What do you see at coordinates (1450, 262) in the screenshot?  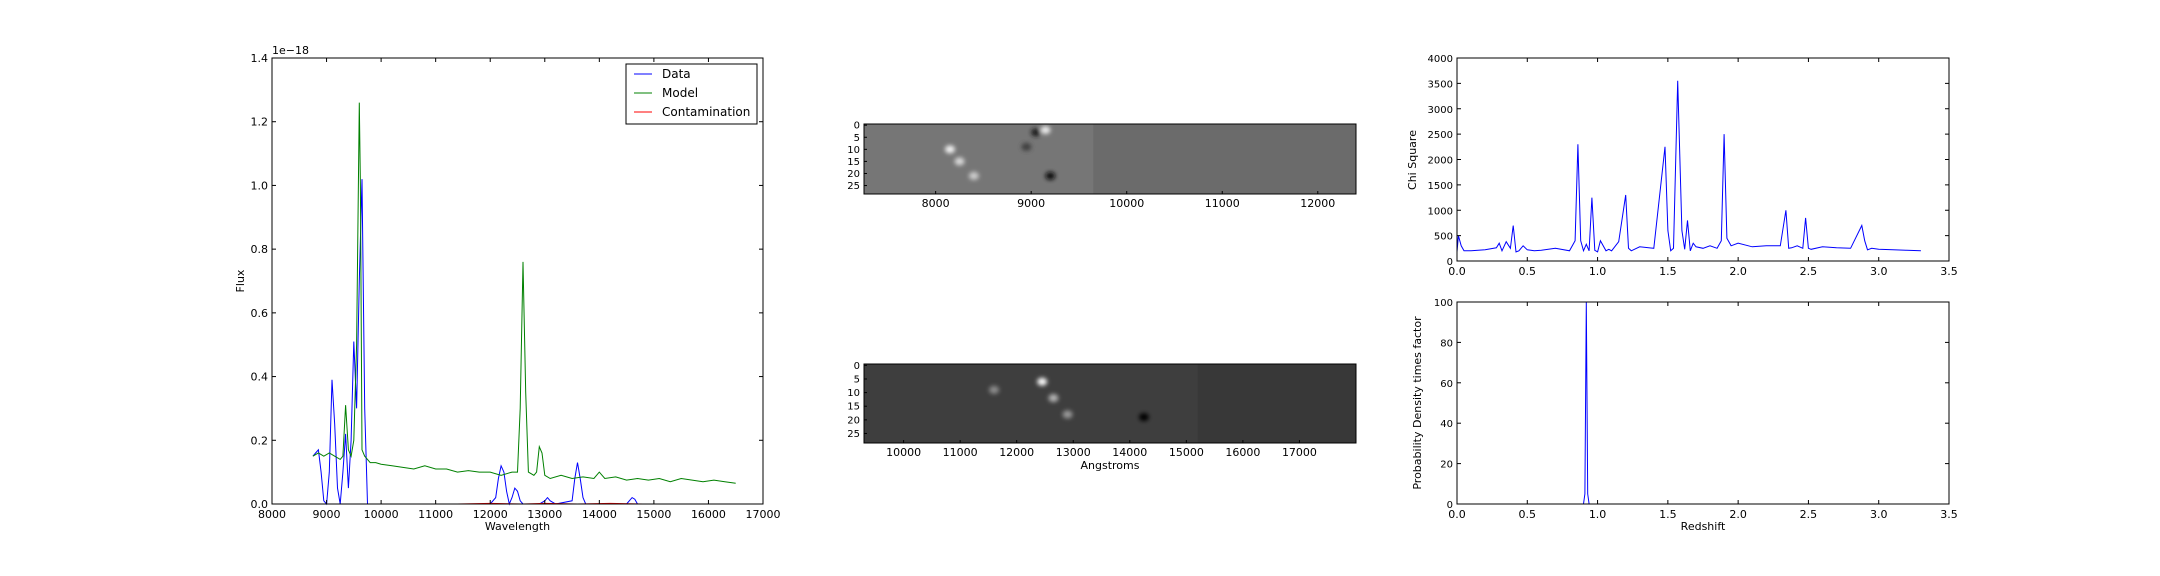 I see `chi-square-y-tick-label: 0` at bounding box center [1450, 262].